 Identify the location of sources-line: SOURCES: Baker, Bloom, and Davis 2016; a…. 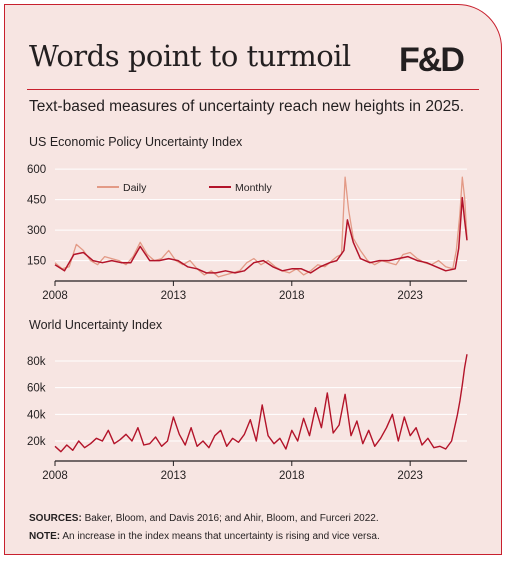
(204, 519).